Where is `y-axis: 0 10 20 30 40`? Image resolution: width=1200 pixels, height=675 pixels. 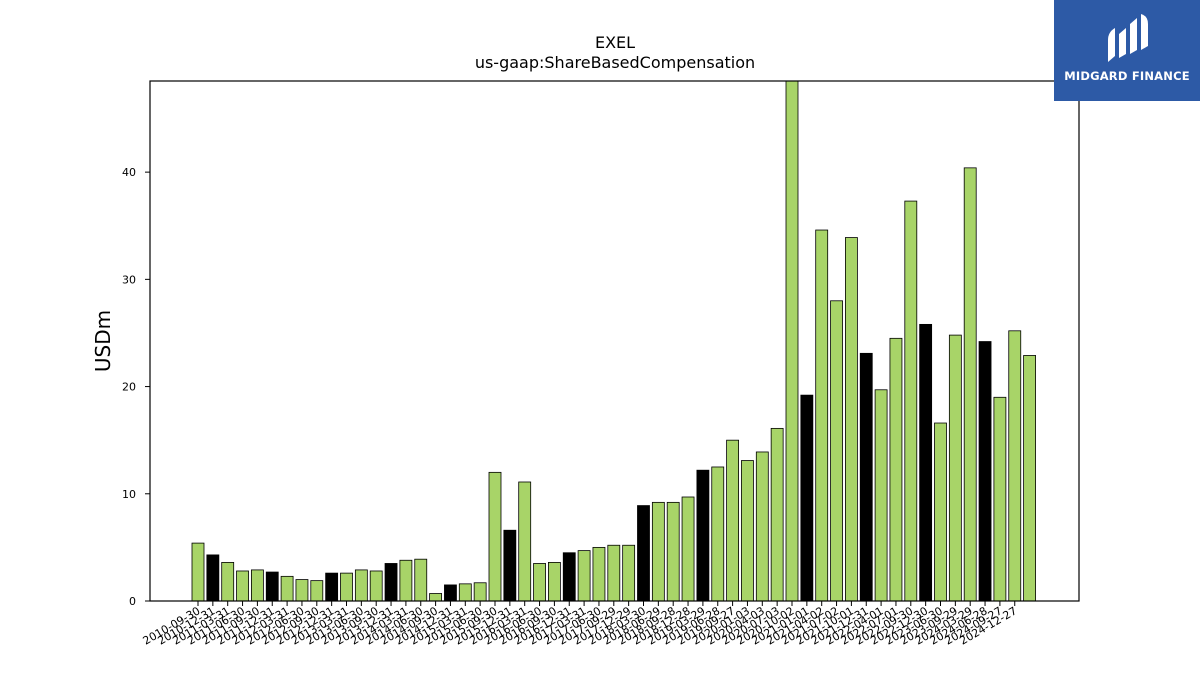 y-axis: 0 10 20 30 40 is located at coordinates (136, 387).